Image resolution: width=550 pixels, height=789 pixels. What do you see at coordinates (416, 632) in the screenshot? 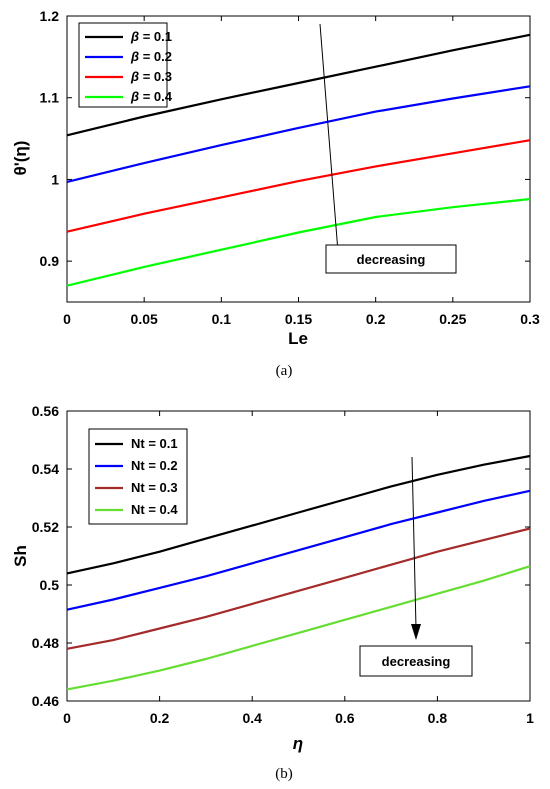
I see `arrow-head-b` at bounding box center [416, 632].